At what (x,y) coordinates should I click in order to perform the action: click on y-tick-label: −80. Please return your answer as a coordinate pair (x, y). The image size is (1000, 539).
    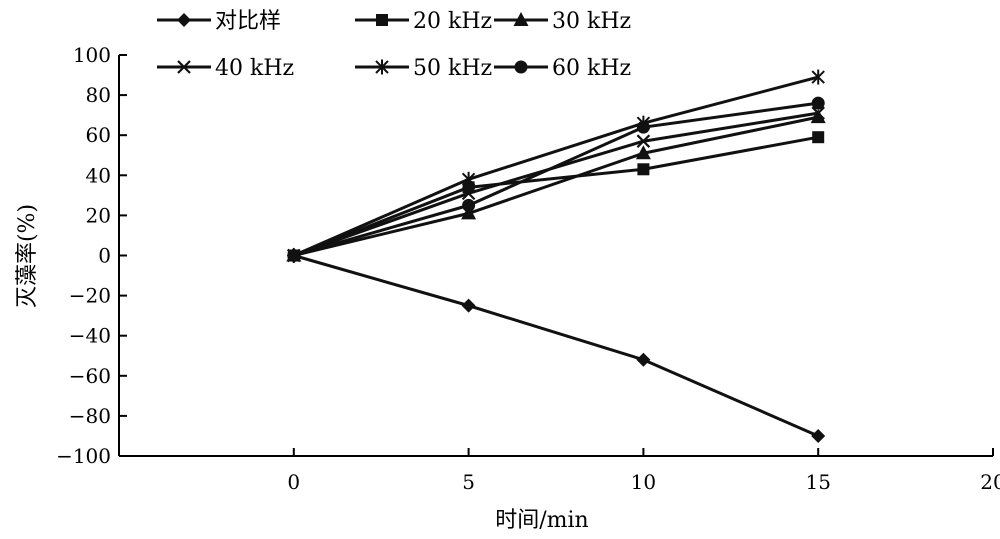
    Looking at the image, I should click on (90, 416).